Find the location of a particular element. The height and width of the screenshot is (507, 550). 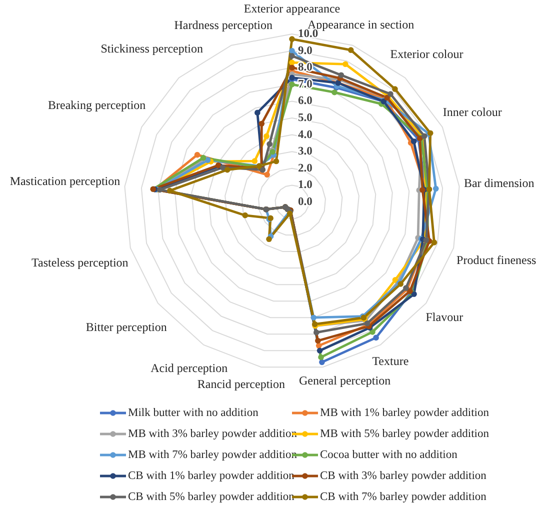

legend-label: CB with 3% barley powder addition is located at coordinates (403, 476).